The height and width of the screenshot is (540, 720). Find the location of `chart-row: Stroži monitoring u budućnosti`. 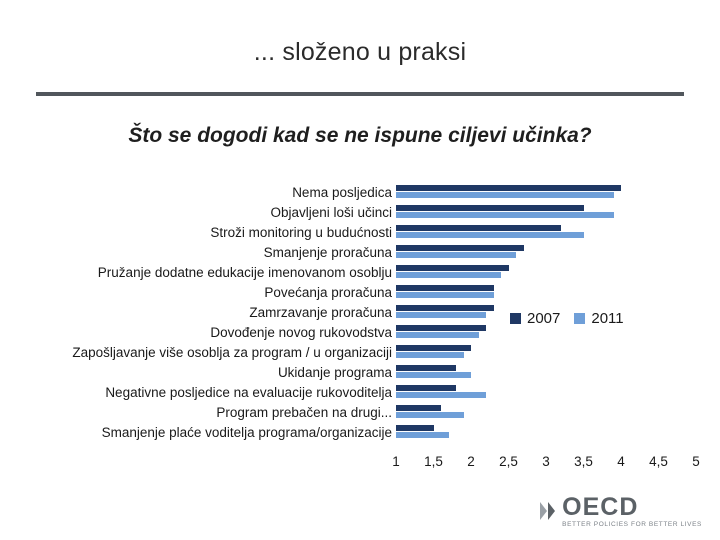

chart-row: Stroži monitoring u budućnosti is located at coordinates (360, 232).